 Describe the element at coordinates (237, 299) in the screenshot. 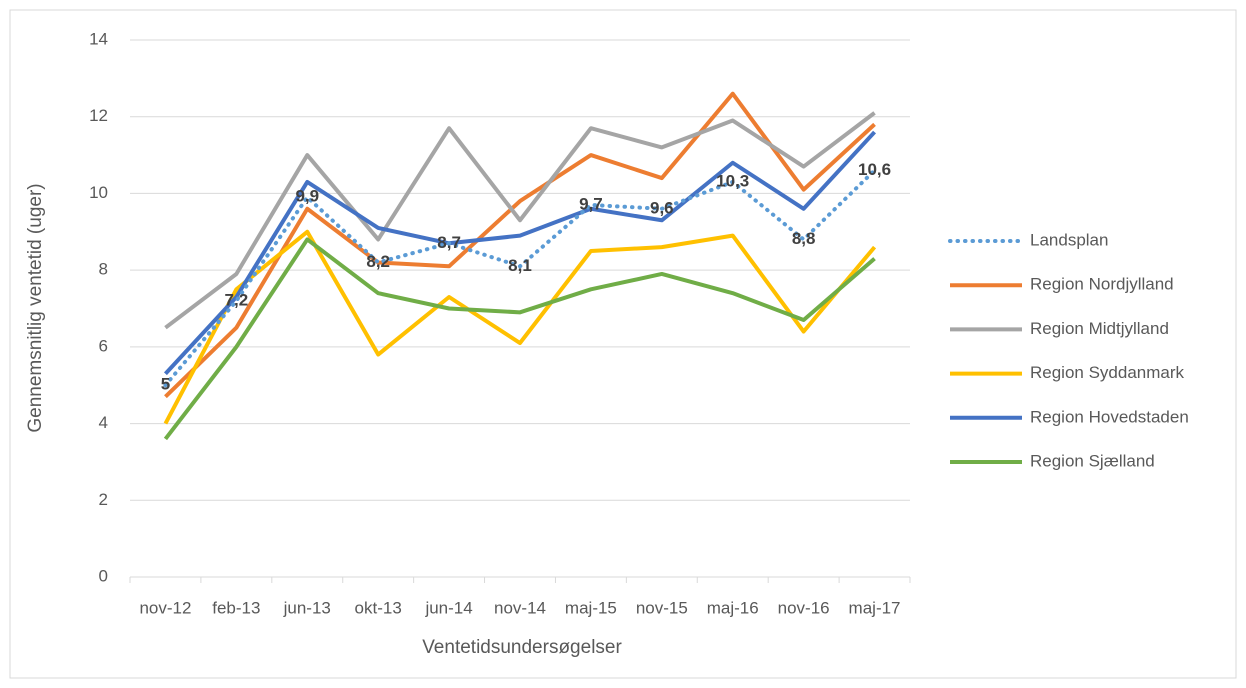

I see `data-label: 7,2` at that location.